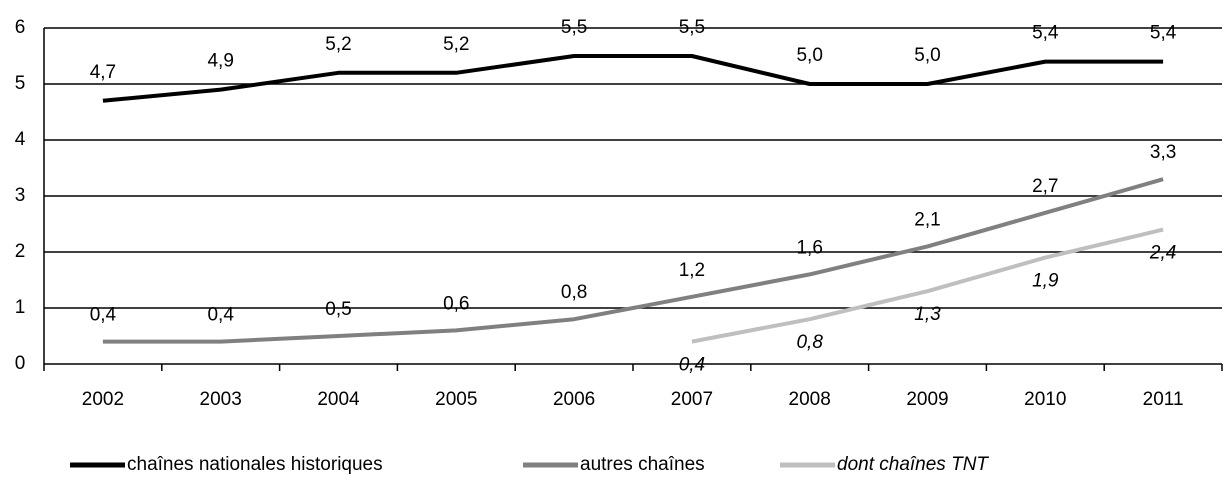 The image size is (1227, 477). I want to click on data-label: 1,3, so click(927, 314).